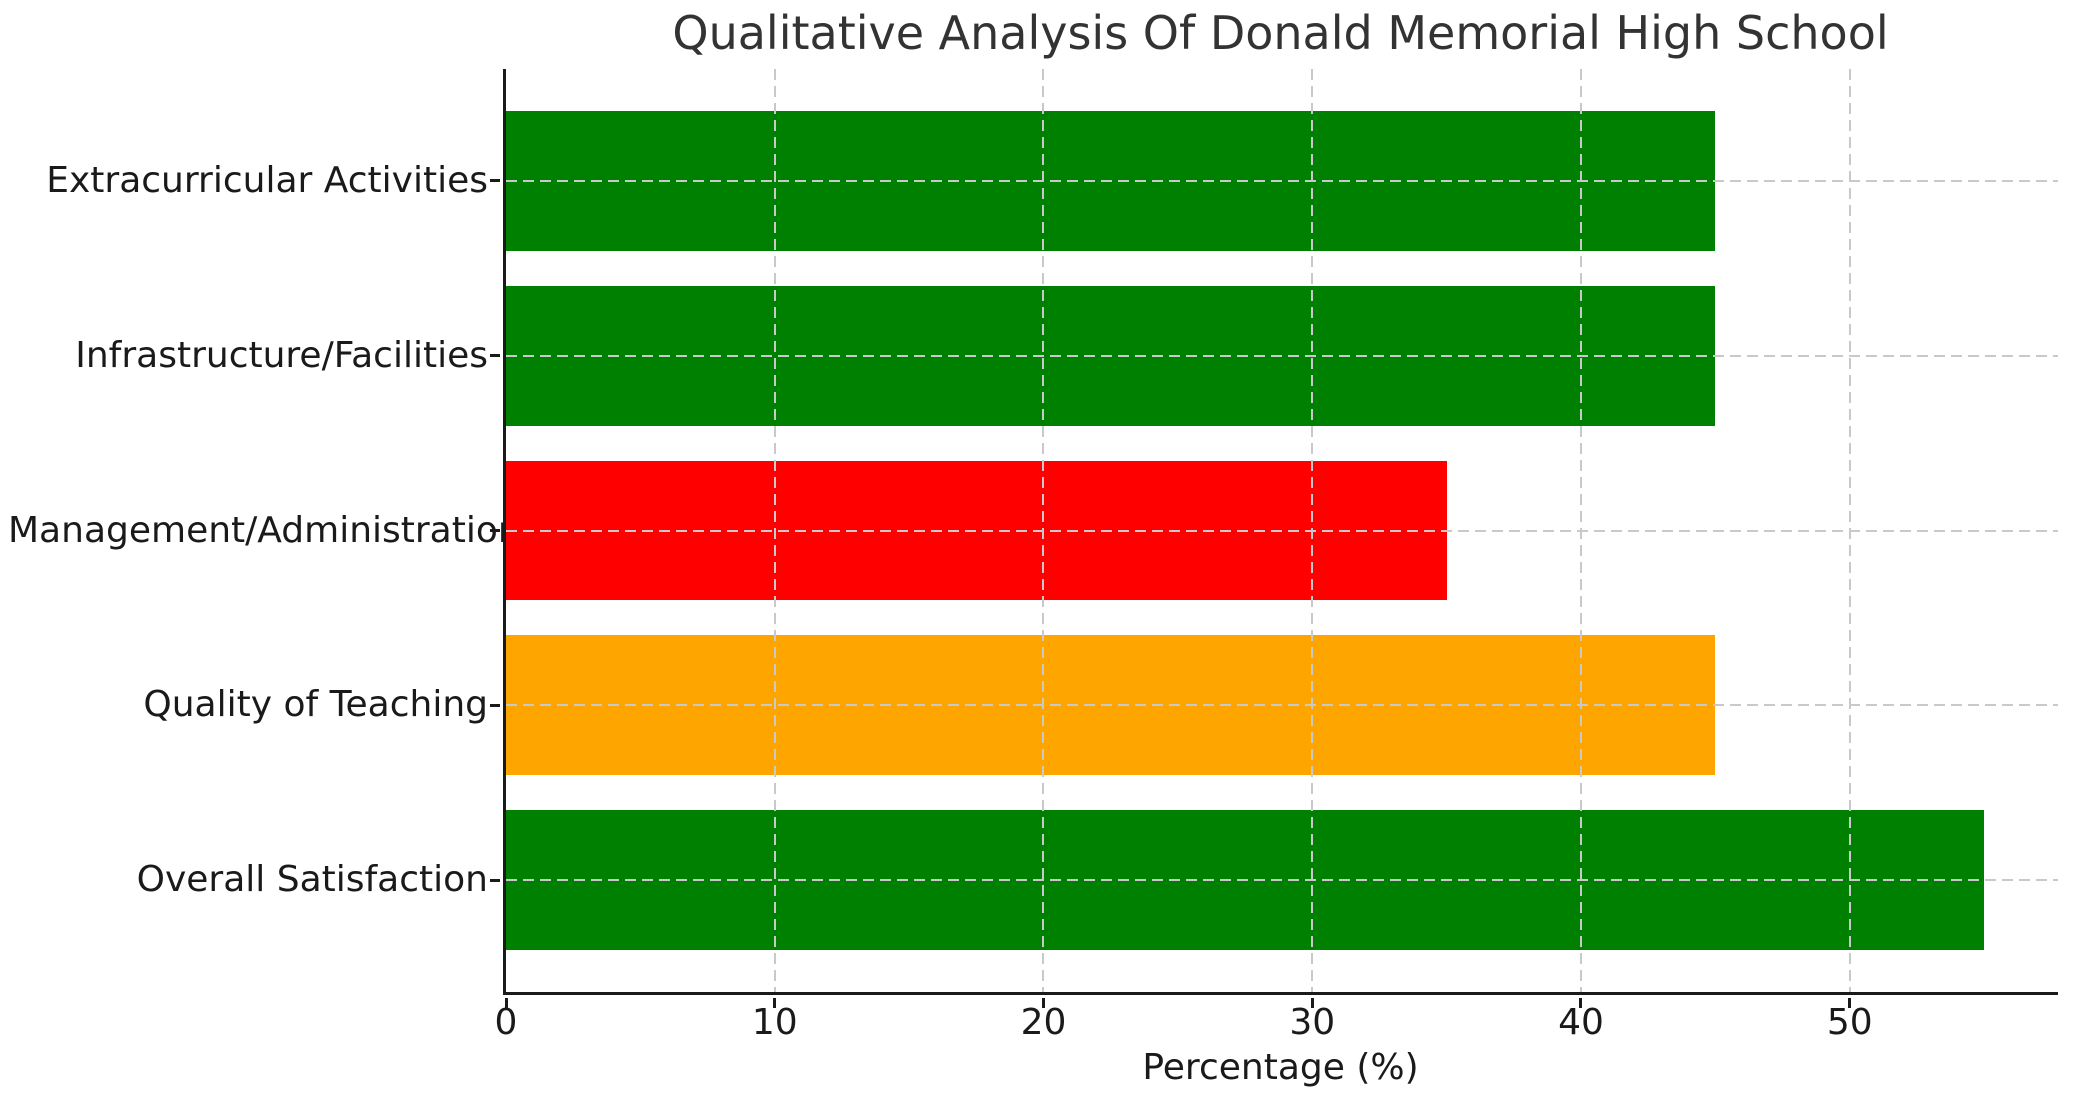  Describe the element at coordinates (1312, 1022) in the screenshot. I see `x-tick-label: 30` at that location.